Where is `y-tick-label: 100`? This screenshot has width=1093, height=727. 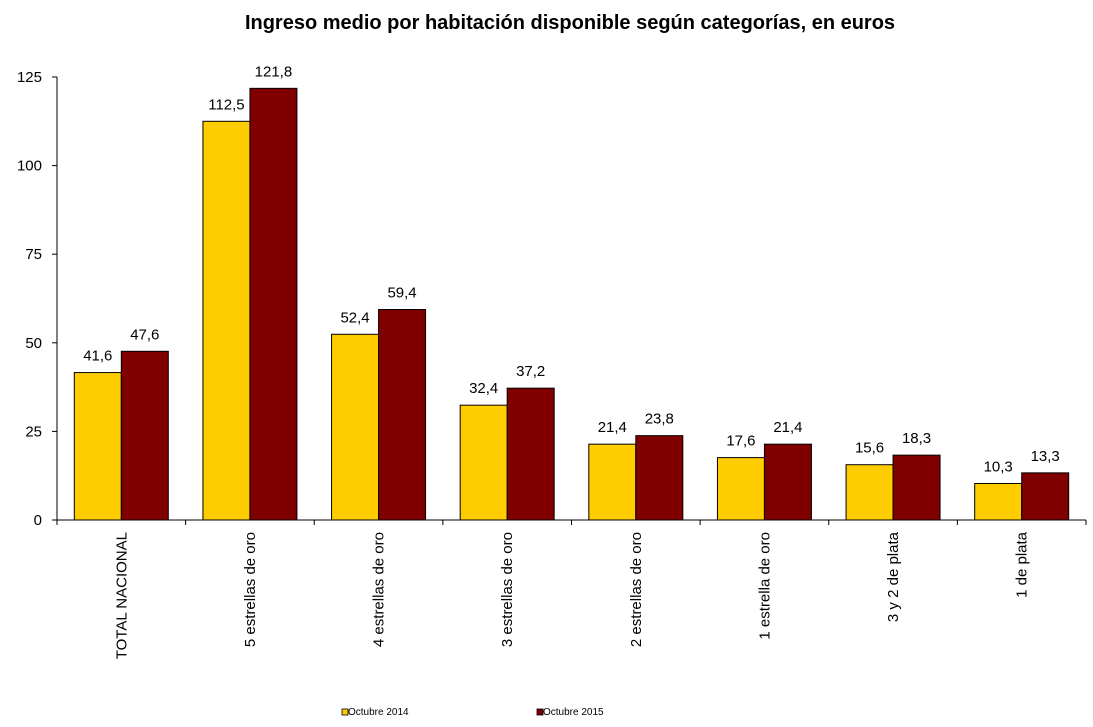 y-tick-label: 100 is located at coordinates (29, 166).